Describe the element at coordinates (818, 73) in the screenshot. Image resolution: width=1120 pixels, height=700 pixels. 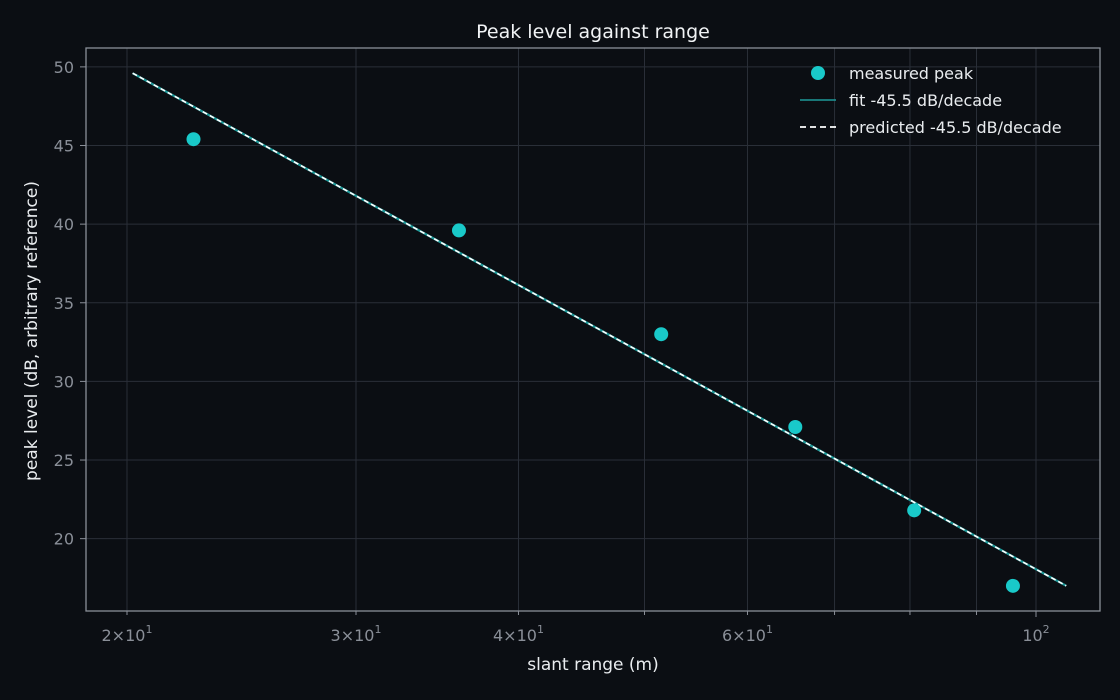
I see `legend-marker-measured` at that location.